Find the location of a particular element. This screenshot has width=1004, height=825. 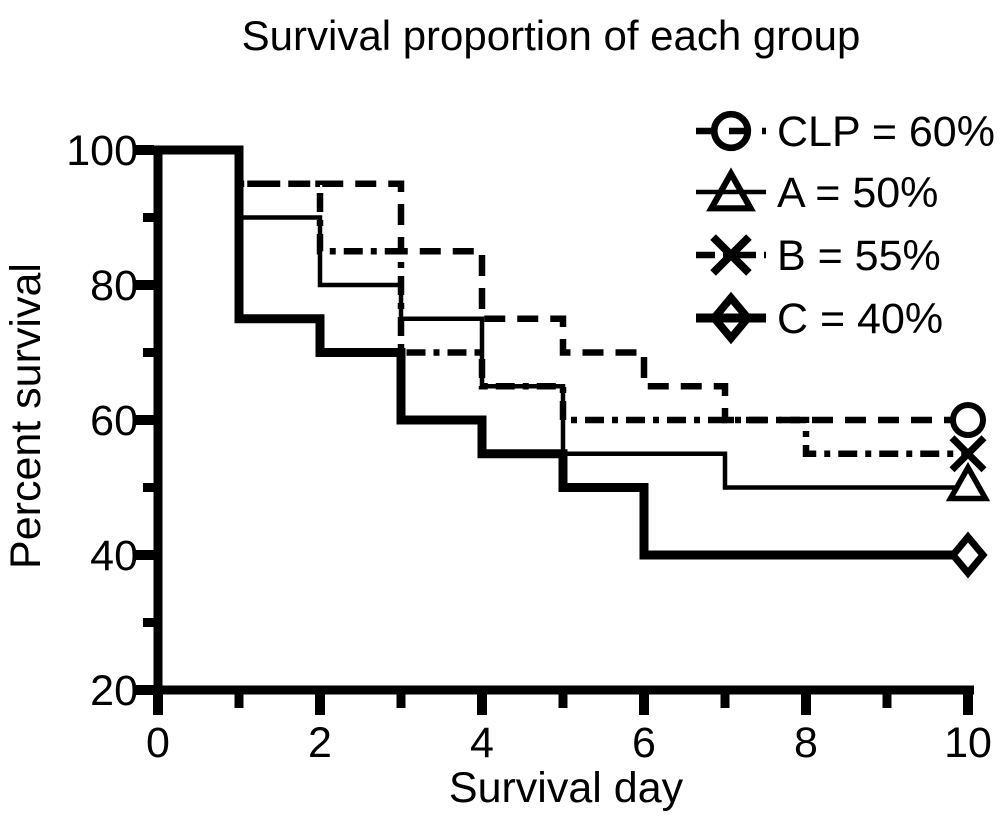

y-axis-label: Percent survival is located at coordinates (26, 416).